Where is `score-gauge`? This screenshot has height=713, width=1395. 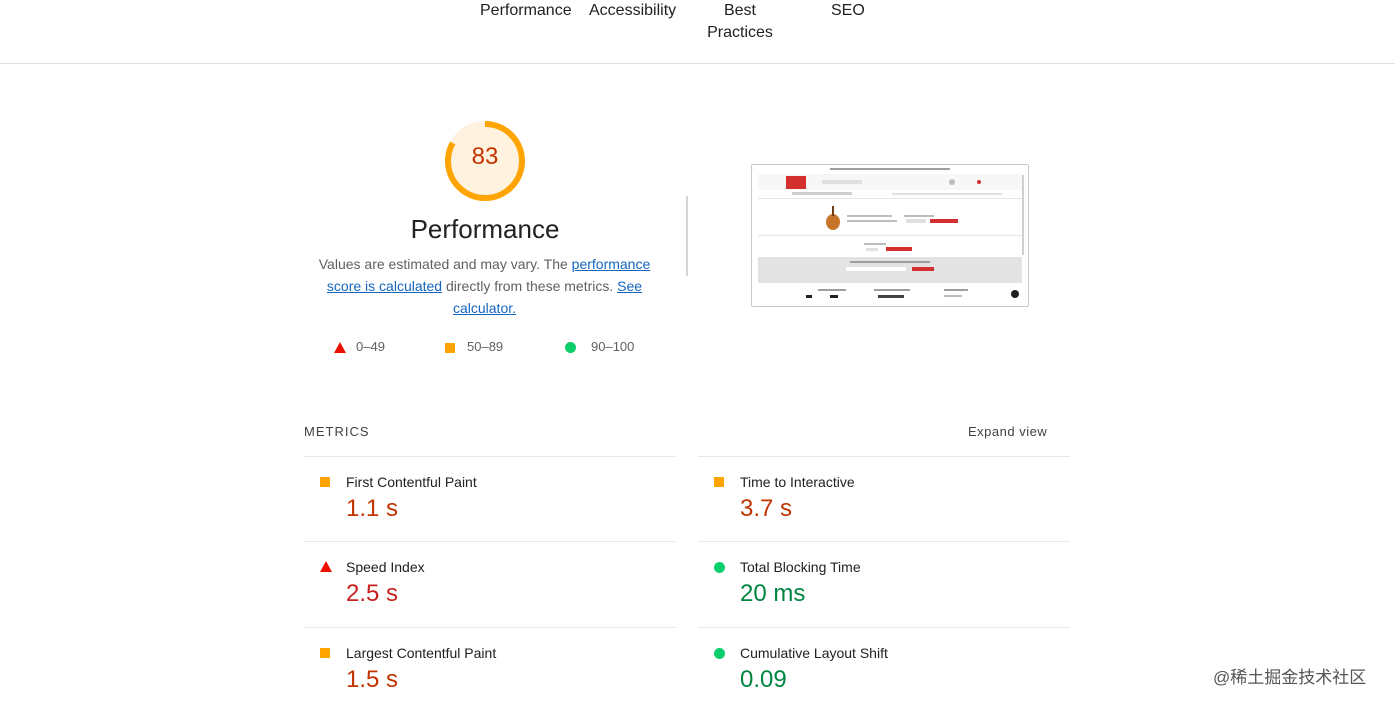
score-gauge is located at coordinates (485, 161).